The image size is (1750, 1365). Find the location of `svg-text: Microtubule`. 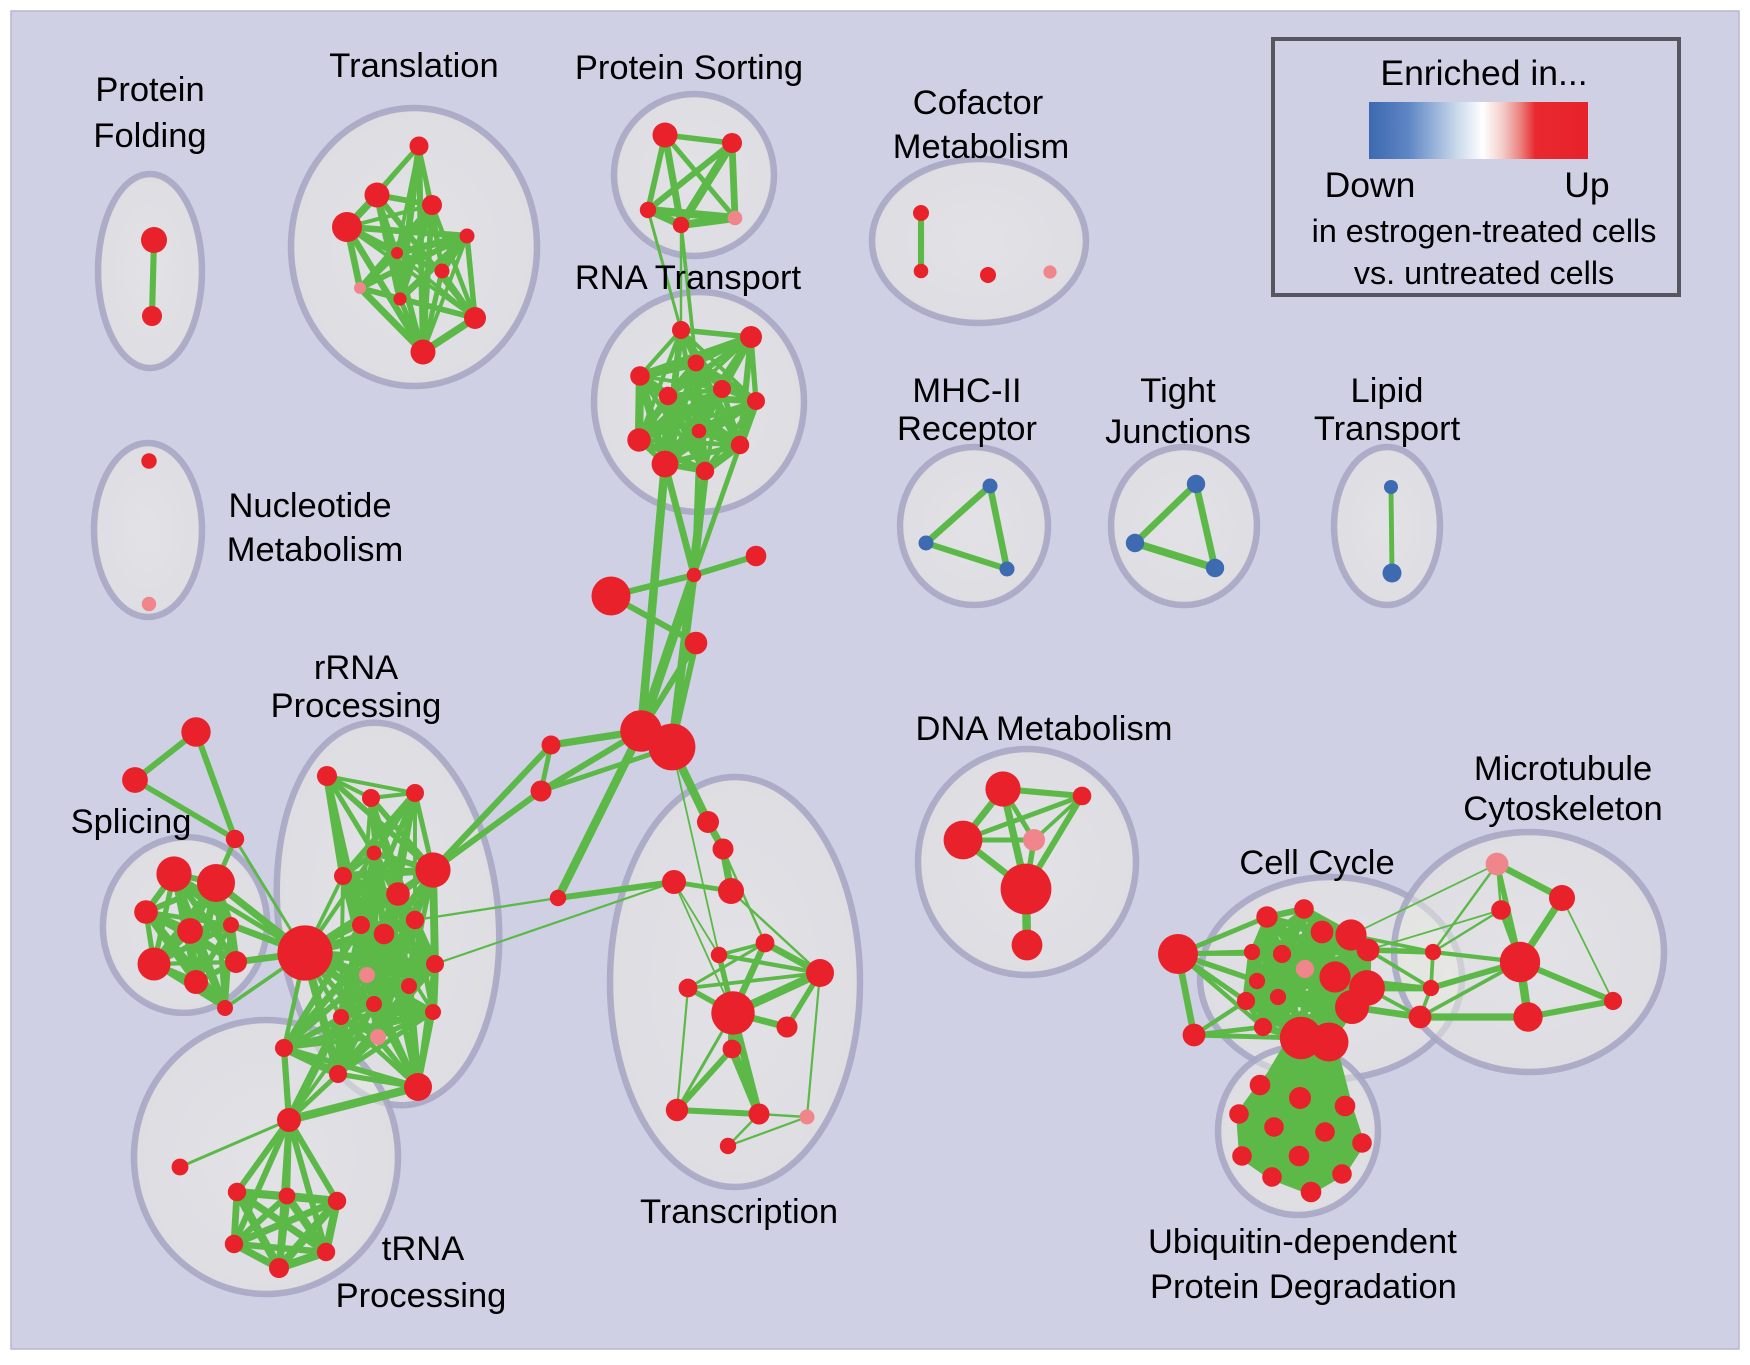

svg-text: Microtubule is located at coordinates (1563, 769).